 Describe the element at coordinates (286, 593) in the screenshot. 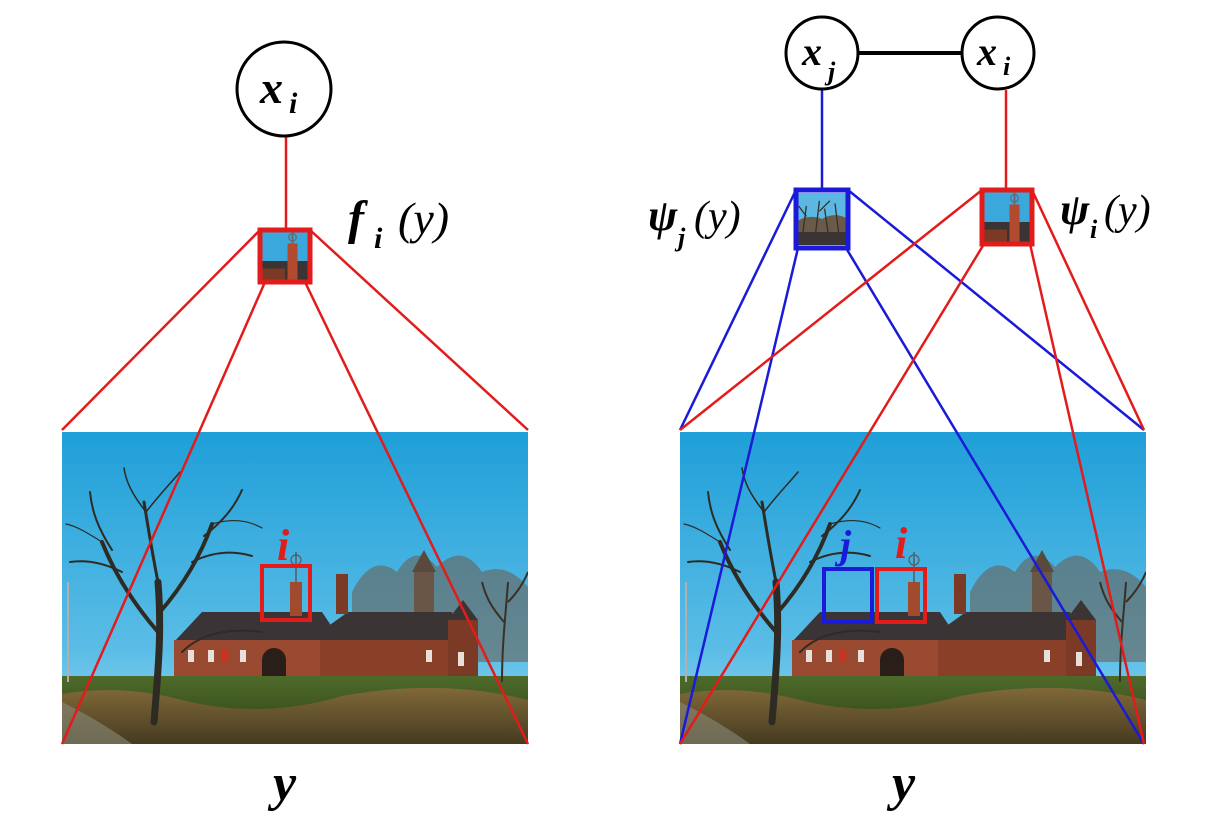

I see `region-box-i-left` at that location.